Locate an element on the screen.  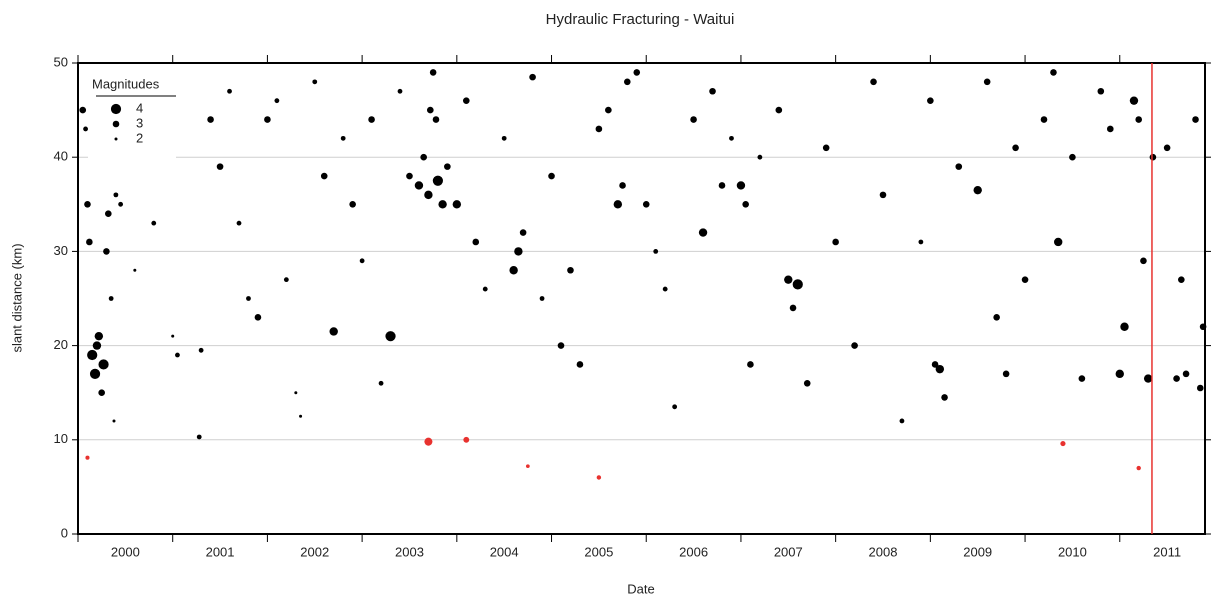
legend-marker is located at coordinates (116, 109).